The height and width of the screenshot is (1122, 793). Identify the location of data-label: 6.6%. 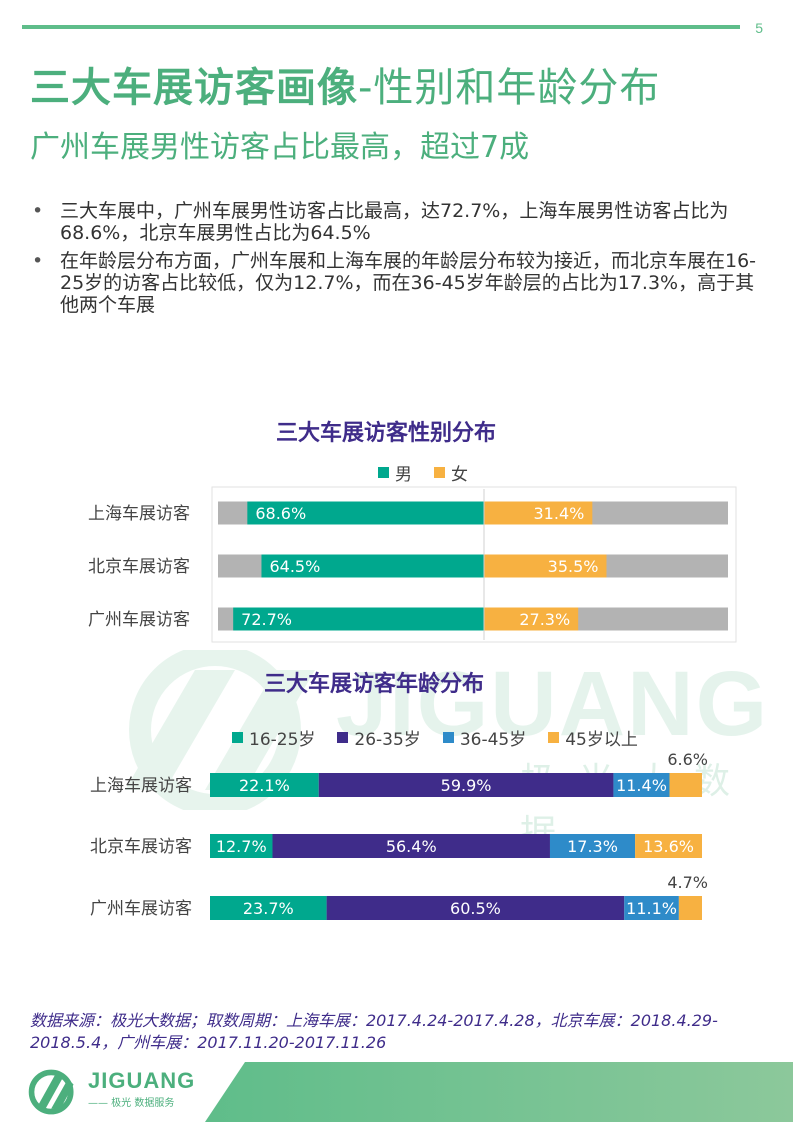
(687, 759).